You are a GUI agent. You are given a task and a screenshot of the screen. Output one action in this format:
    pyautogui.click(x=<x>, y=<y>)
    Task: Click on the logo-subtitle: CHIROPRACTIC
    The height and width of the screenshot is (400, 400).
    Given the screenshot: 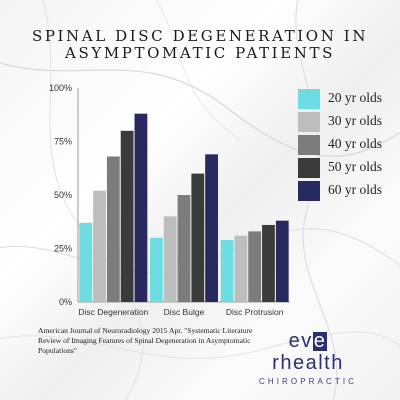 What is the action you would take?
    pyautogui.click(x=308, y=381)
    